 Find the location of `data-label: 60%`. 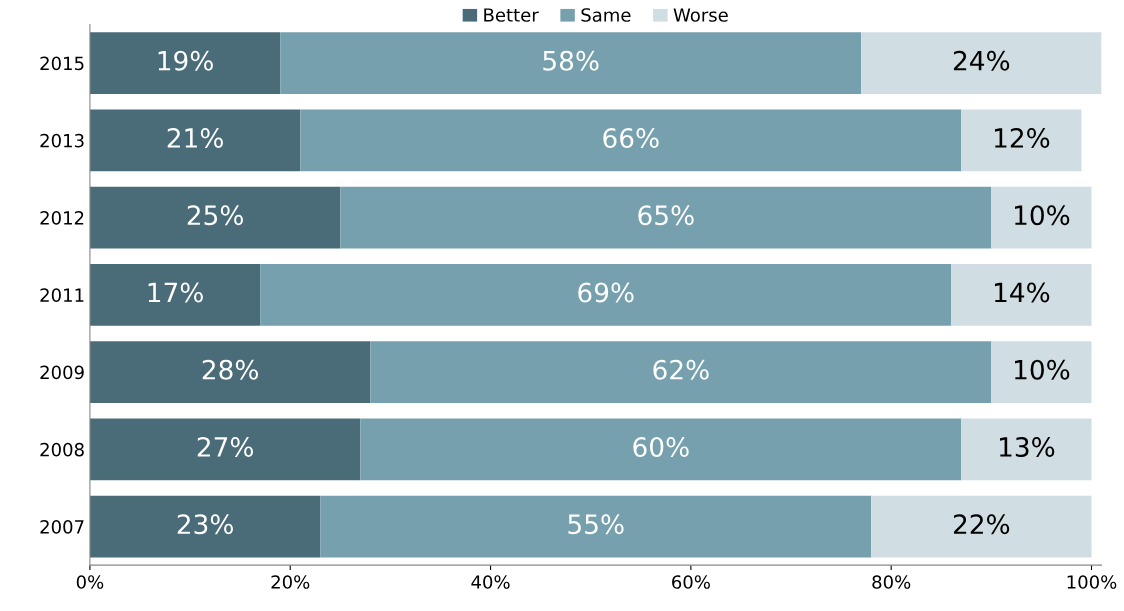

data-label: 60% is located at coordinates (661, 447).